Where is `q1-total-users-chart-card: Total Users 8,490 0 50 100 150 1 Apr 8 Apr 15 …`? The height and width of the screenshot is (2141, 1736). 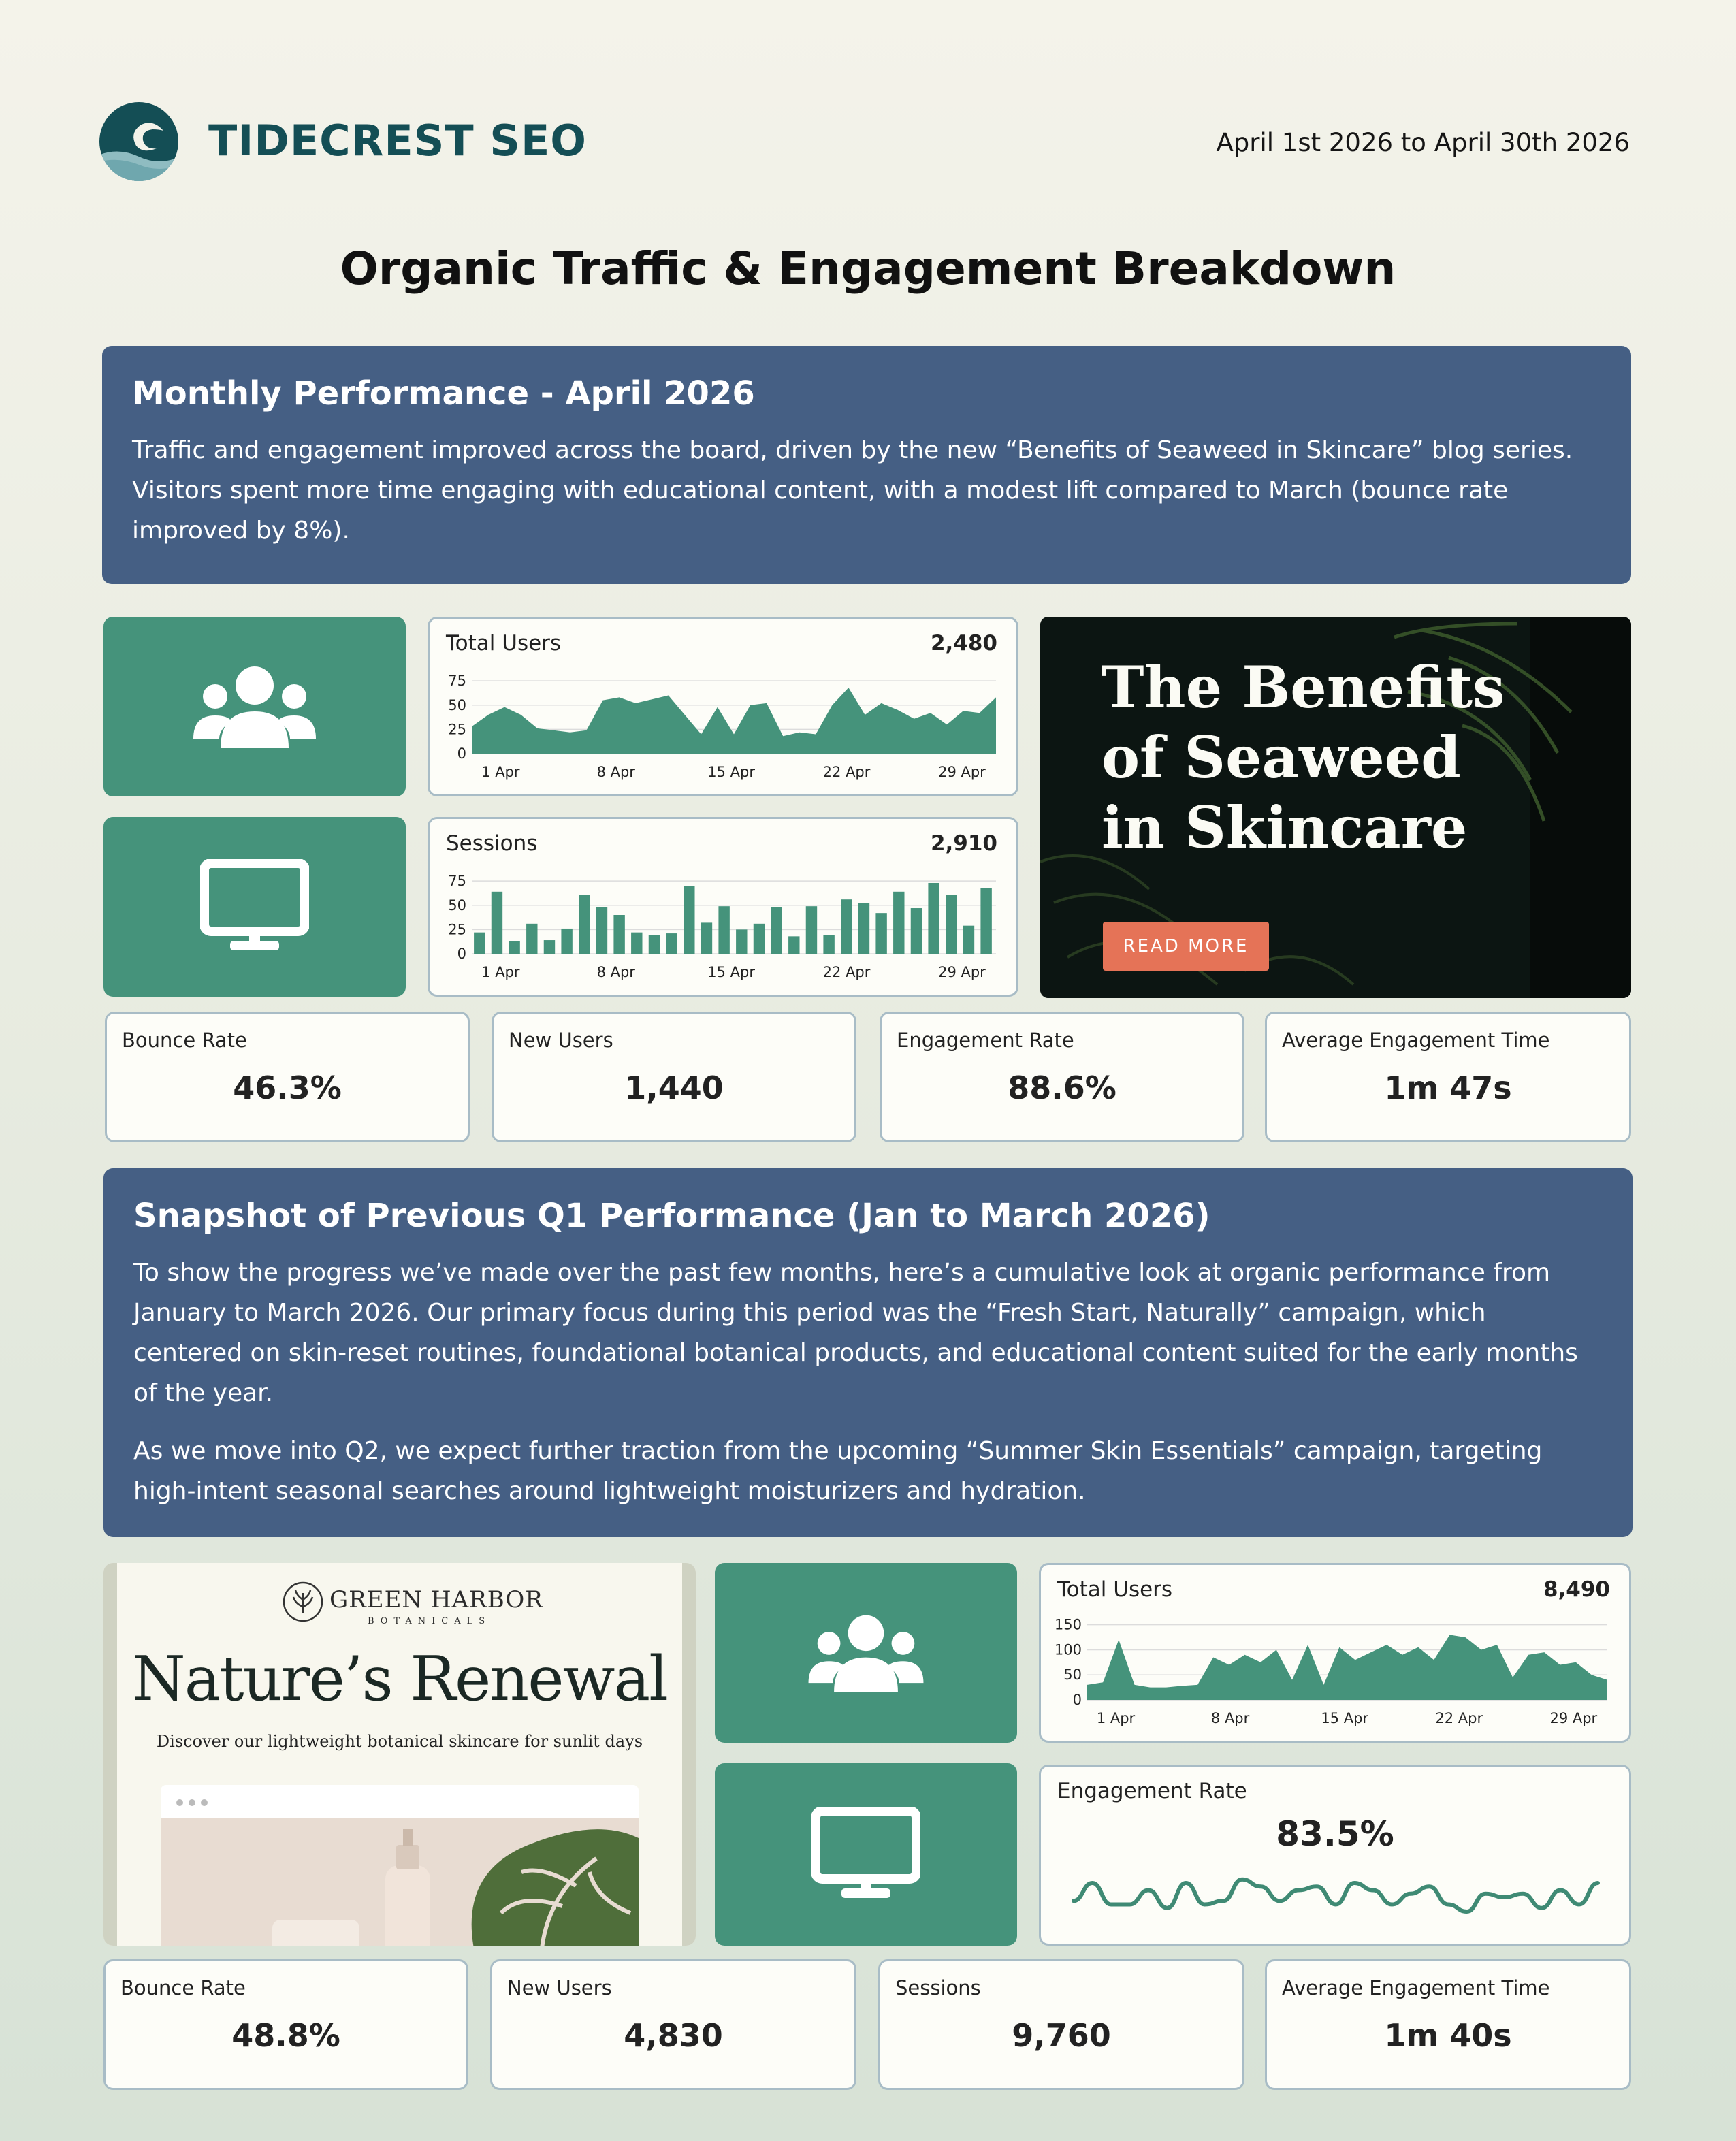
q1-total-users-chart-card: Total Users 8,490 0 50 100 150 1 Apr 8 Apr 15 … is located at coordinates (1335, 1653).